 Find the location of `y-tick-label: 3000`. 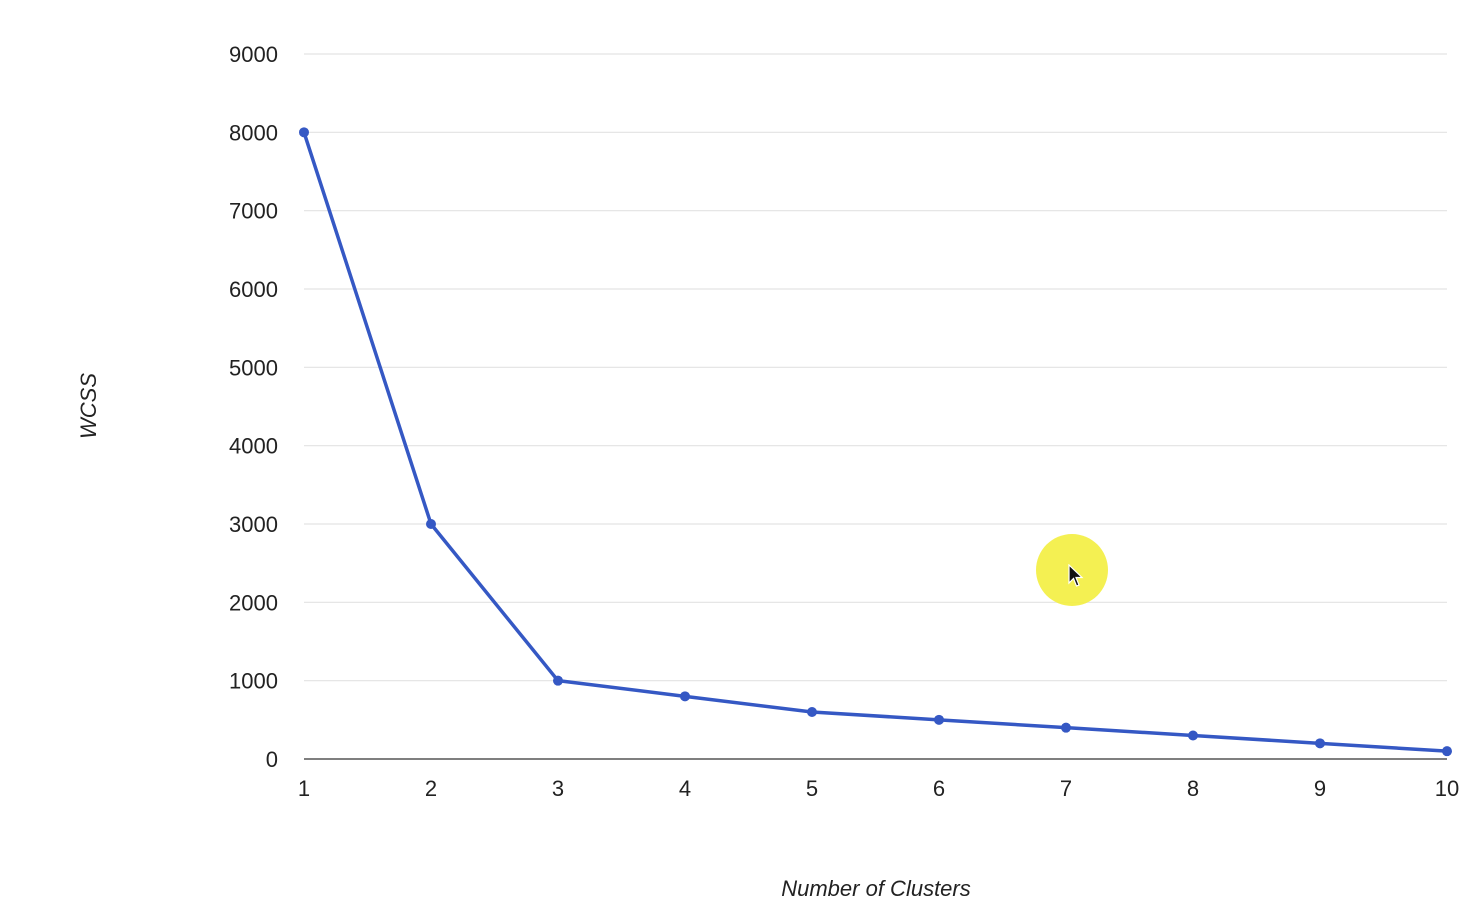

y-tick-label: 3000 is located at coordinates (253, 524).